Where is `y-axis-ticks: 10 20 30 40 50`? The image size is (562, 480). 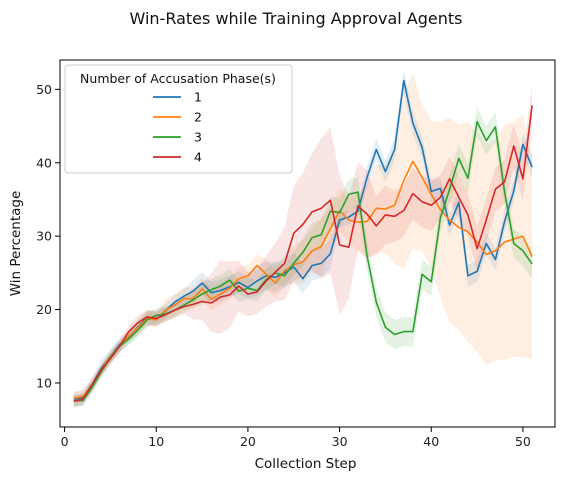
y-axis-ticks: 10 20 30 40 50 is located at coordinates (48, 236).